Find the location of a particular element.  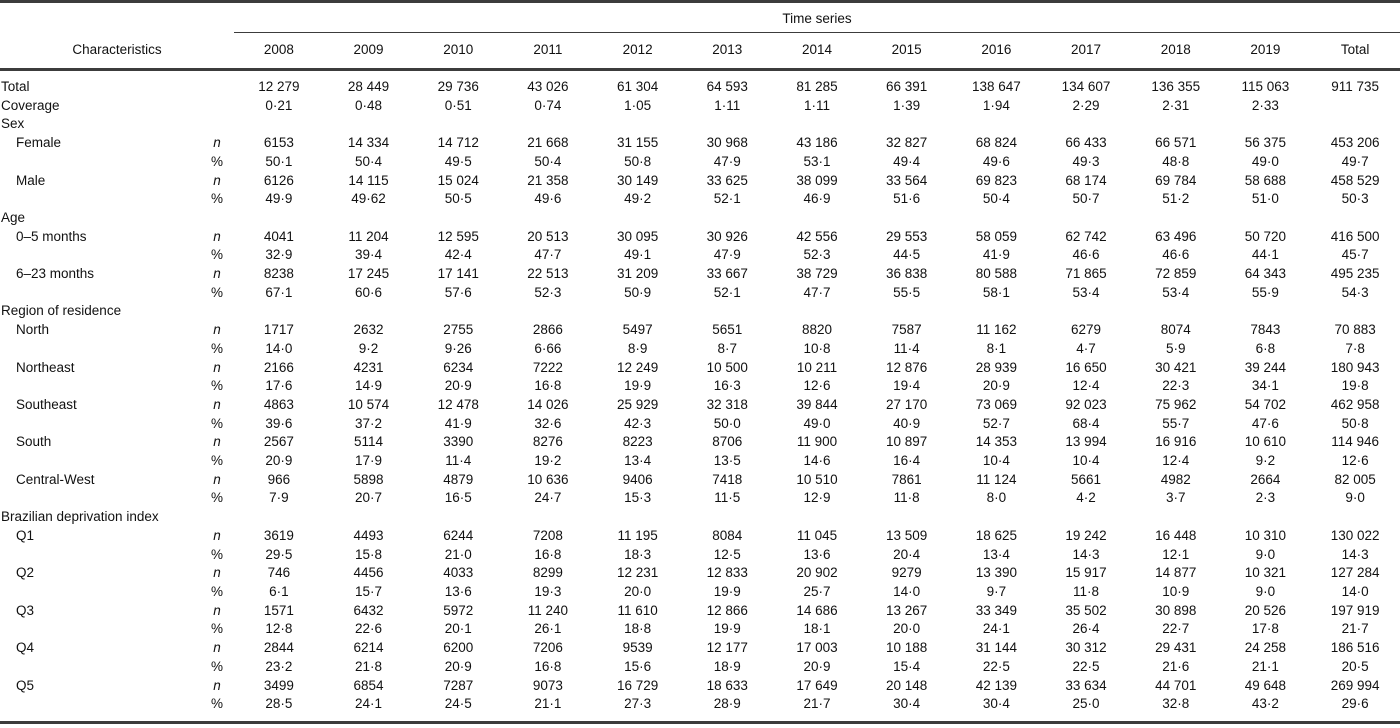

section-label: Sex is located at coordinates (13, 124).